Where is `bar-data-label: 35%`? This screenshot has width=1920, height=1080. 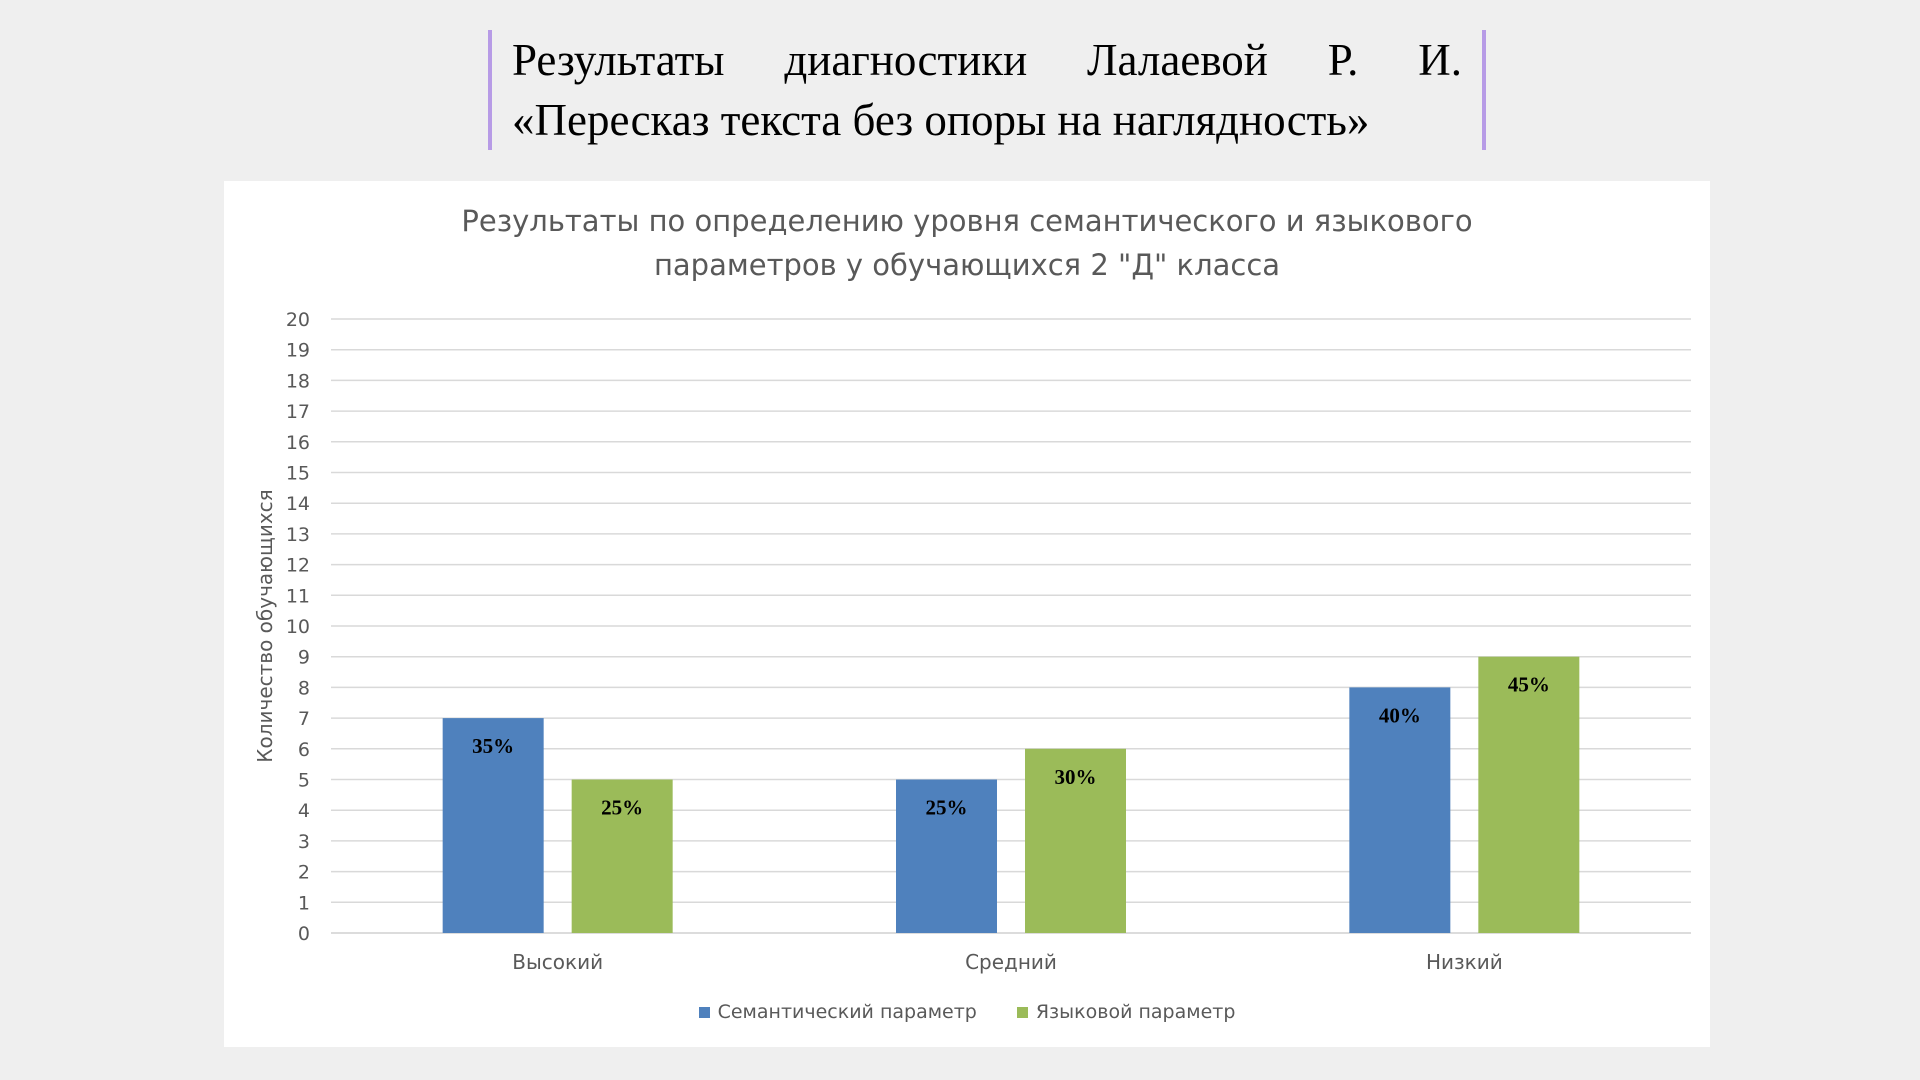
bar-data-label: 35% is located at coordinates (493, 746).